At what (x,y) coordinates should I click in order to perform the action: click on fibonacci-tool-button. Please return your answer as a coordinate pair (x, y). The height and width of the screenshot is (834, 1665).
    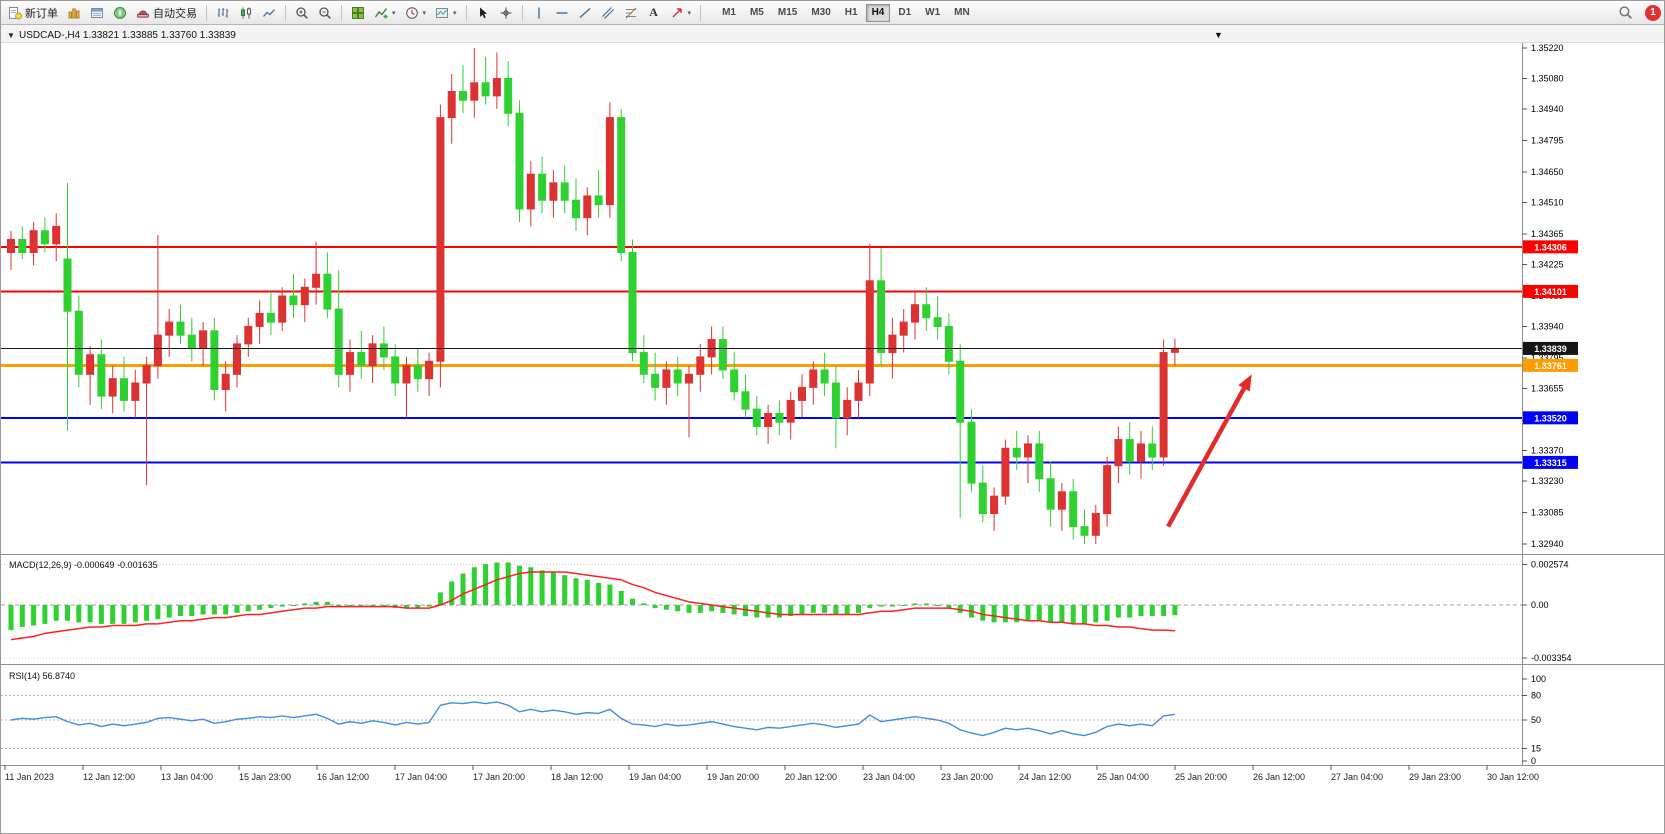
    Looking at the image, I should click on (631, 13).